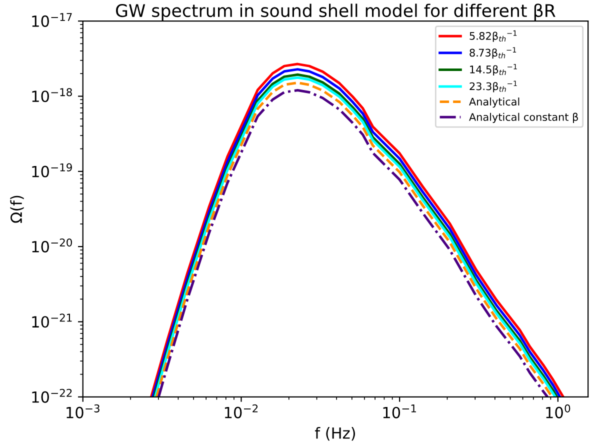 The image size is (605, 448). Describe the element at coordinates (52, 170) in the screenshot. I see `y-tick-label: 10$^{−19}$` at that location.